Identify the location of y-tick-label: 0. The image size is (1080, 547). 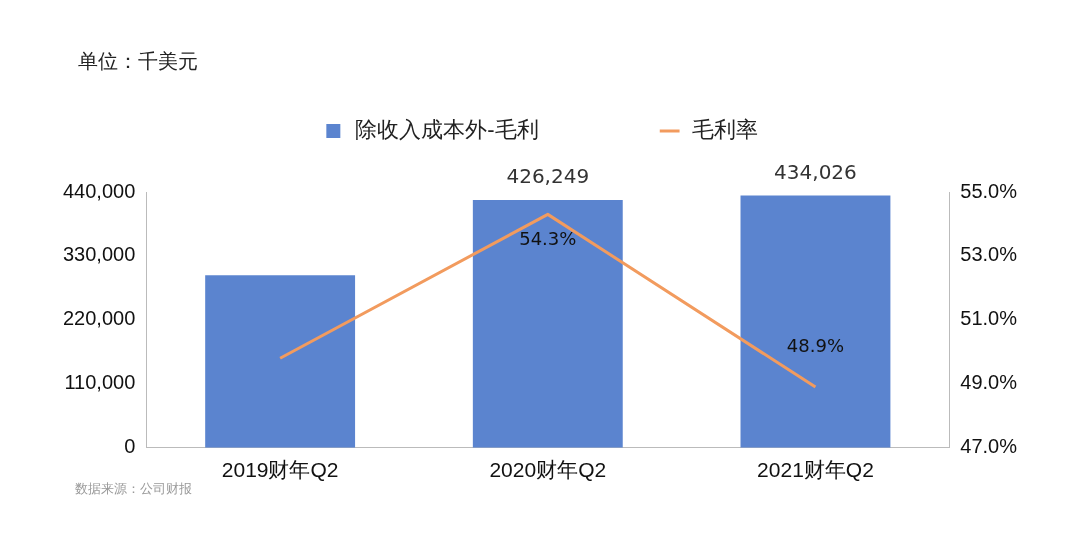
(130, 446).